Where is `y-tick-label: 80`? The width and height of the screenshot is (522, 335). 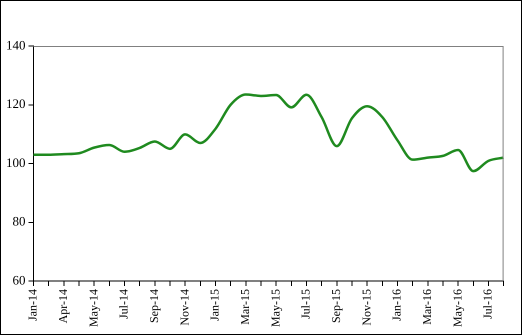 y-tick-label: 80 is located at coordinates (19, 221).